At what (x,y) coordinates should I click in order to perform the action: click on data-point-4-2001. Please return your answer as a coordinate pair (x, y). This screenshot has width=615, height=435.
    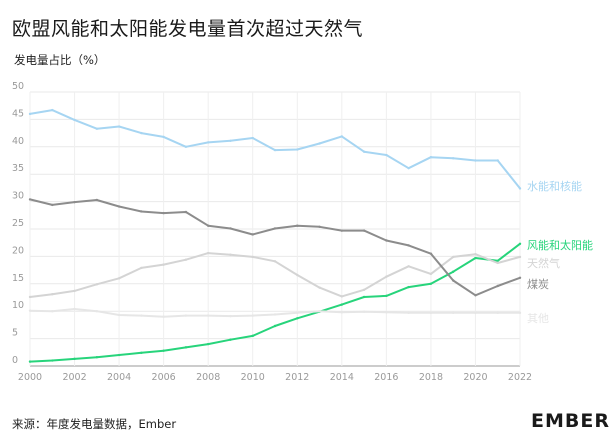
    Looking at the image, I should click on (52, 205).